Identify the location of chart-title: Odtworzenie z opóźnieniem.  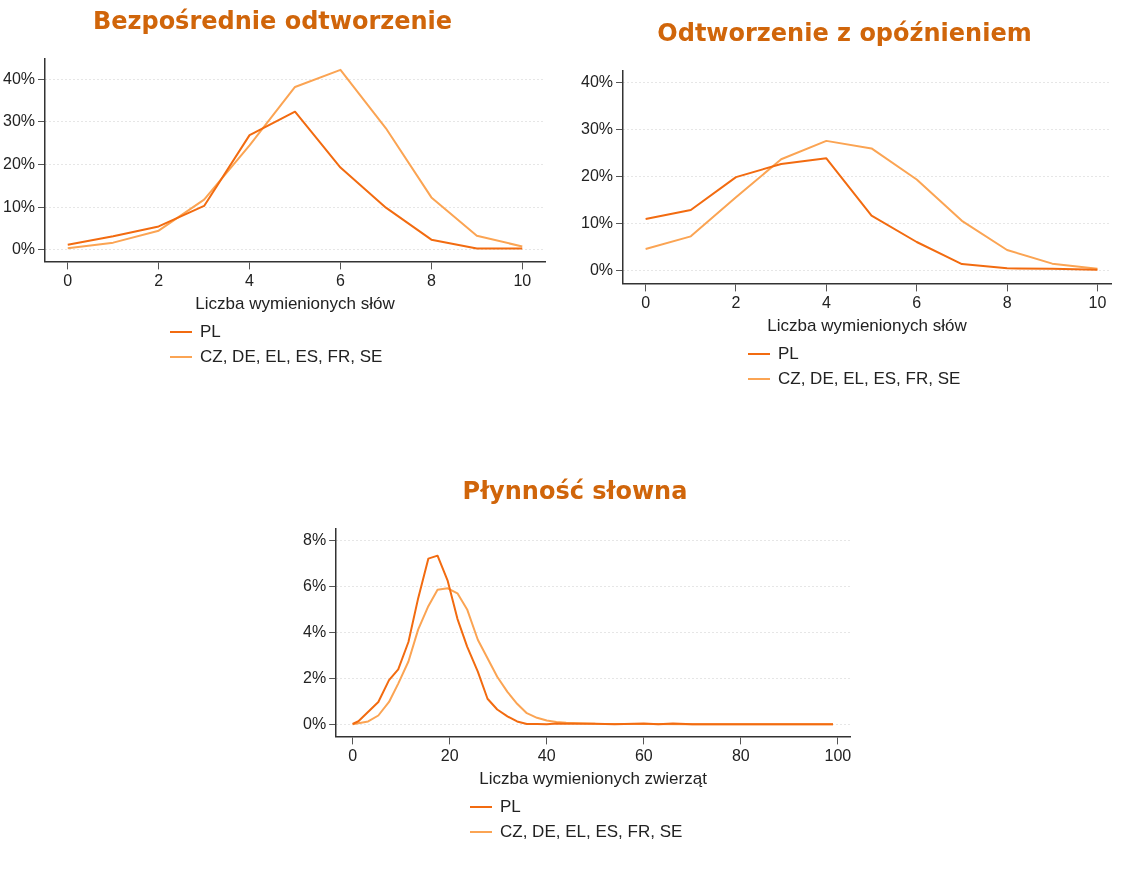
(844, 32).